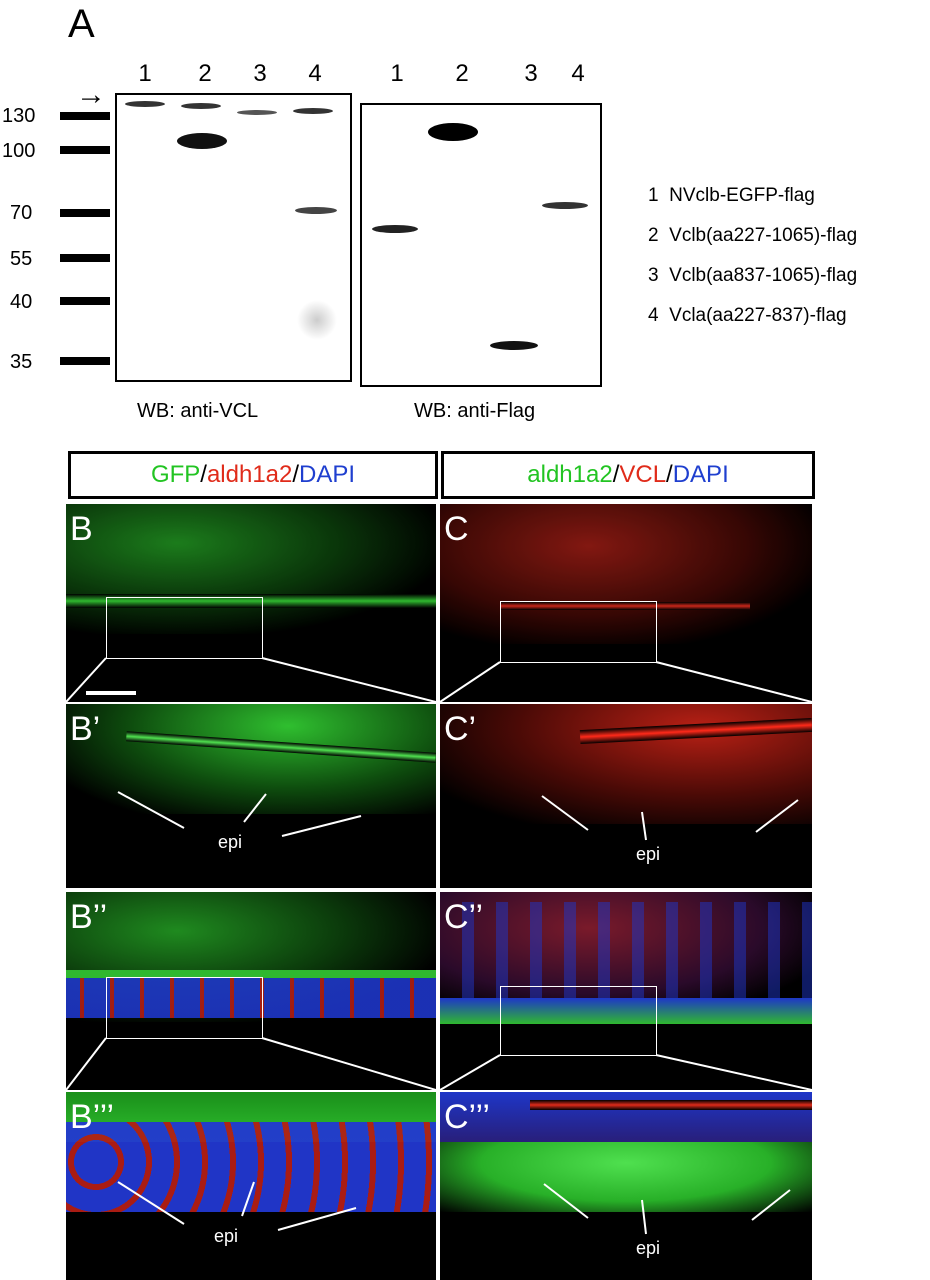  I want to click on legend-item: 2 Vclb(aa227-1065)-flag, so click(753, 235).